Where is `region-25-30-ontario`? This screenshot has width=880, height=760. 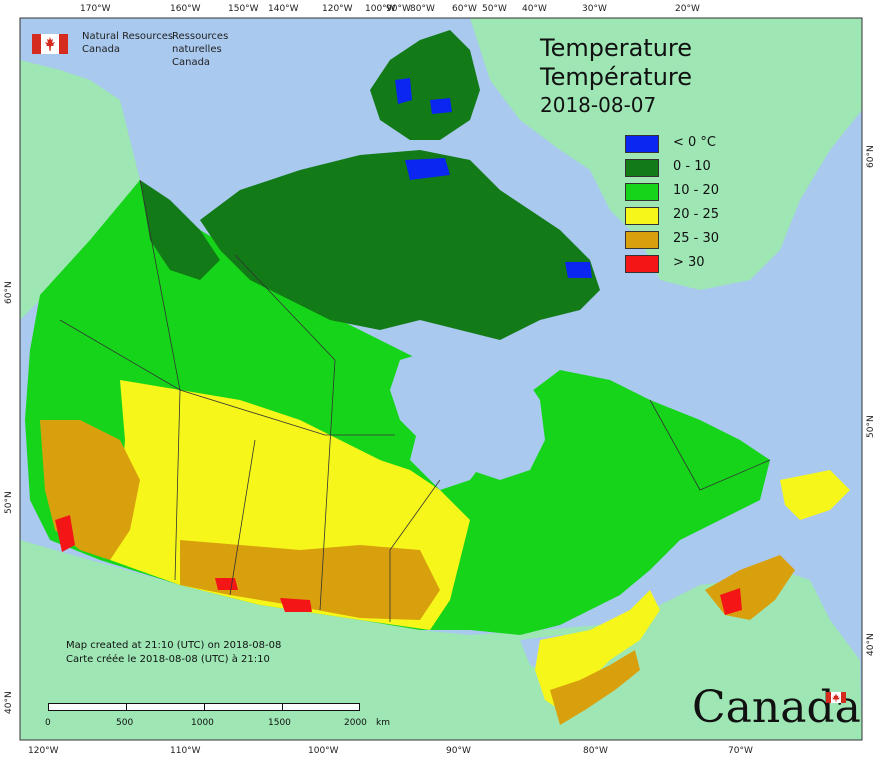 region-25-30-ontario is located at coordinates (595, 687).